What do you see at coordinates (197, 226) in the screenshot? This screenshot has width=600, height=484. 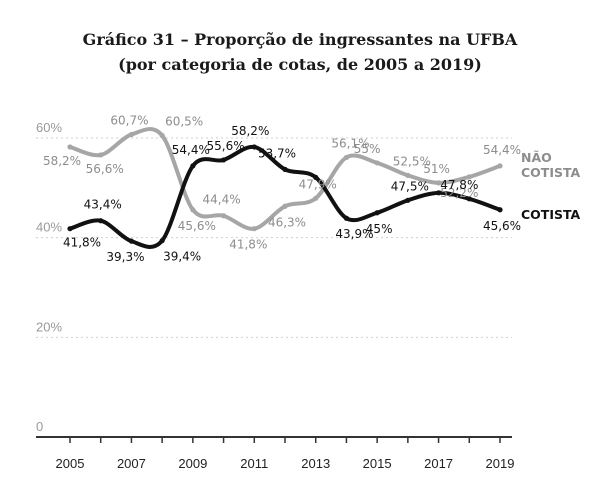 I see `data-label-nao-cotista-2009: 45,6%` at bounding box center [197, 226].